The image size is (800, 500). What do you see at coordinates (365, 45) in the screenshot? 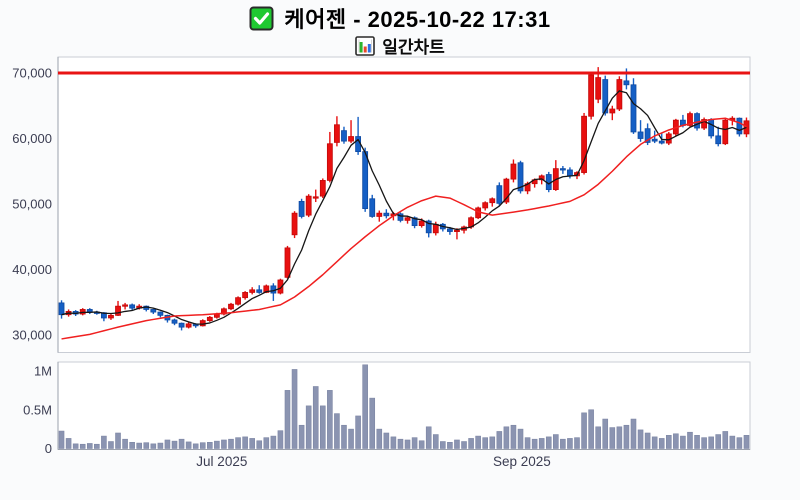
I see `mini-bar-chart-icon` at bounding box center [365, 45].